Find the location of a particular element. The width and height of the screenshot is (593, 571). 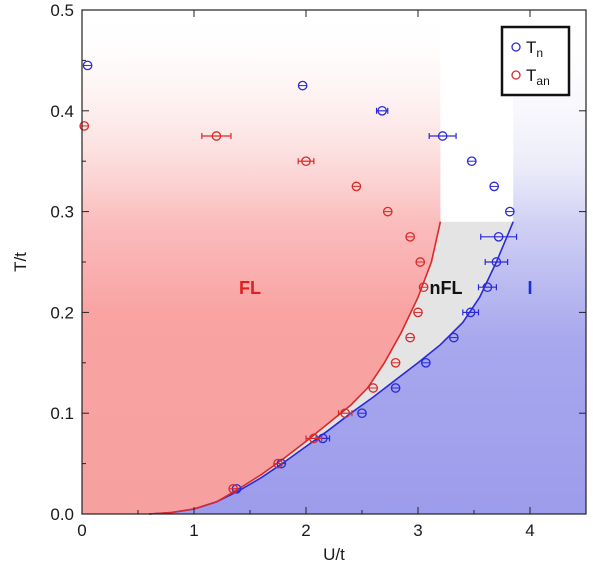

legend-entry: Tan is located at coordinates (538, 77).